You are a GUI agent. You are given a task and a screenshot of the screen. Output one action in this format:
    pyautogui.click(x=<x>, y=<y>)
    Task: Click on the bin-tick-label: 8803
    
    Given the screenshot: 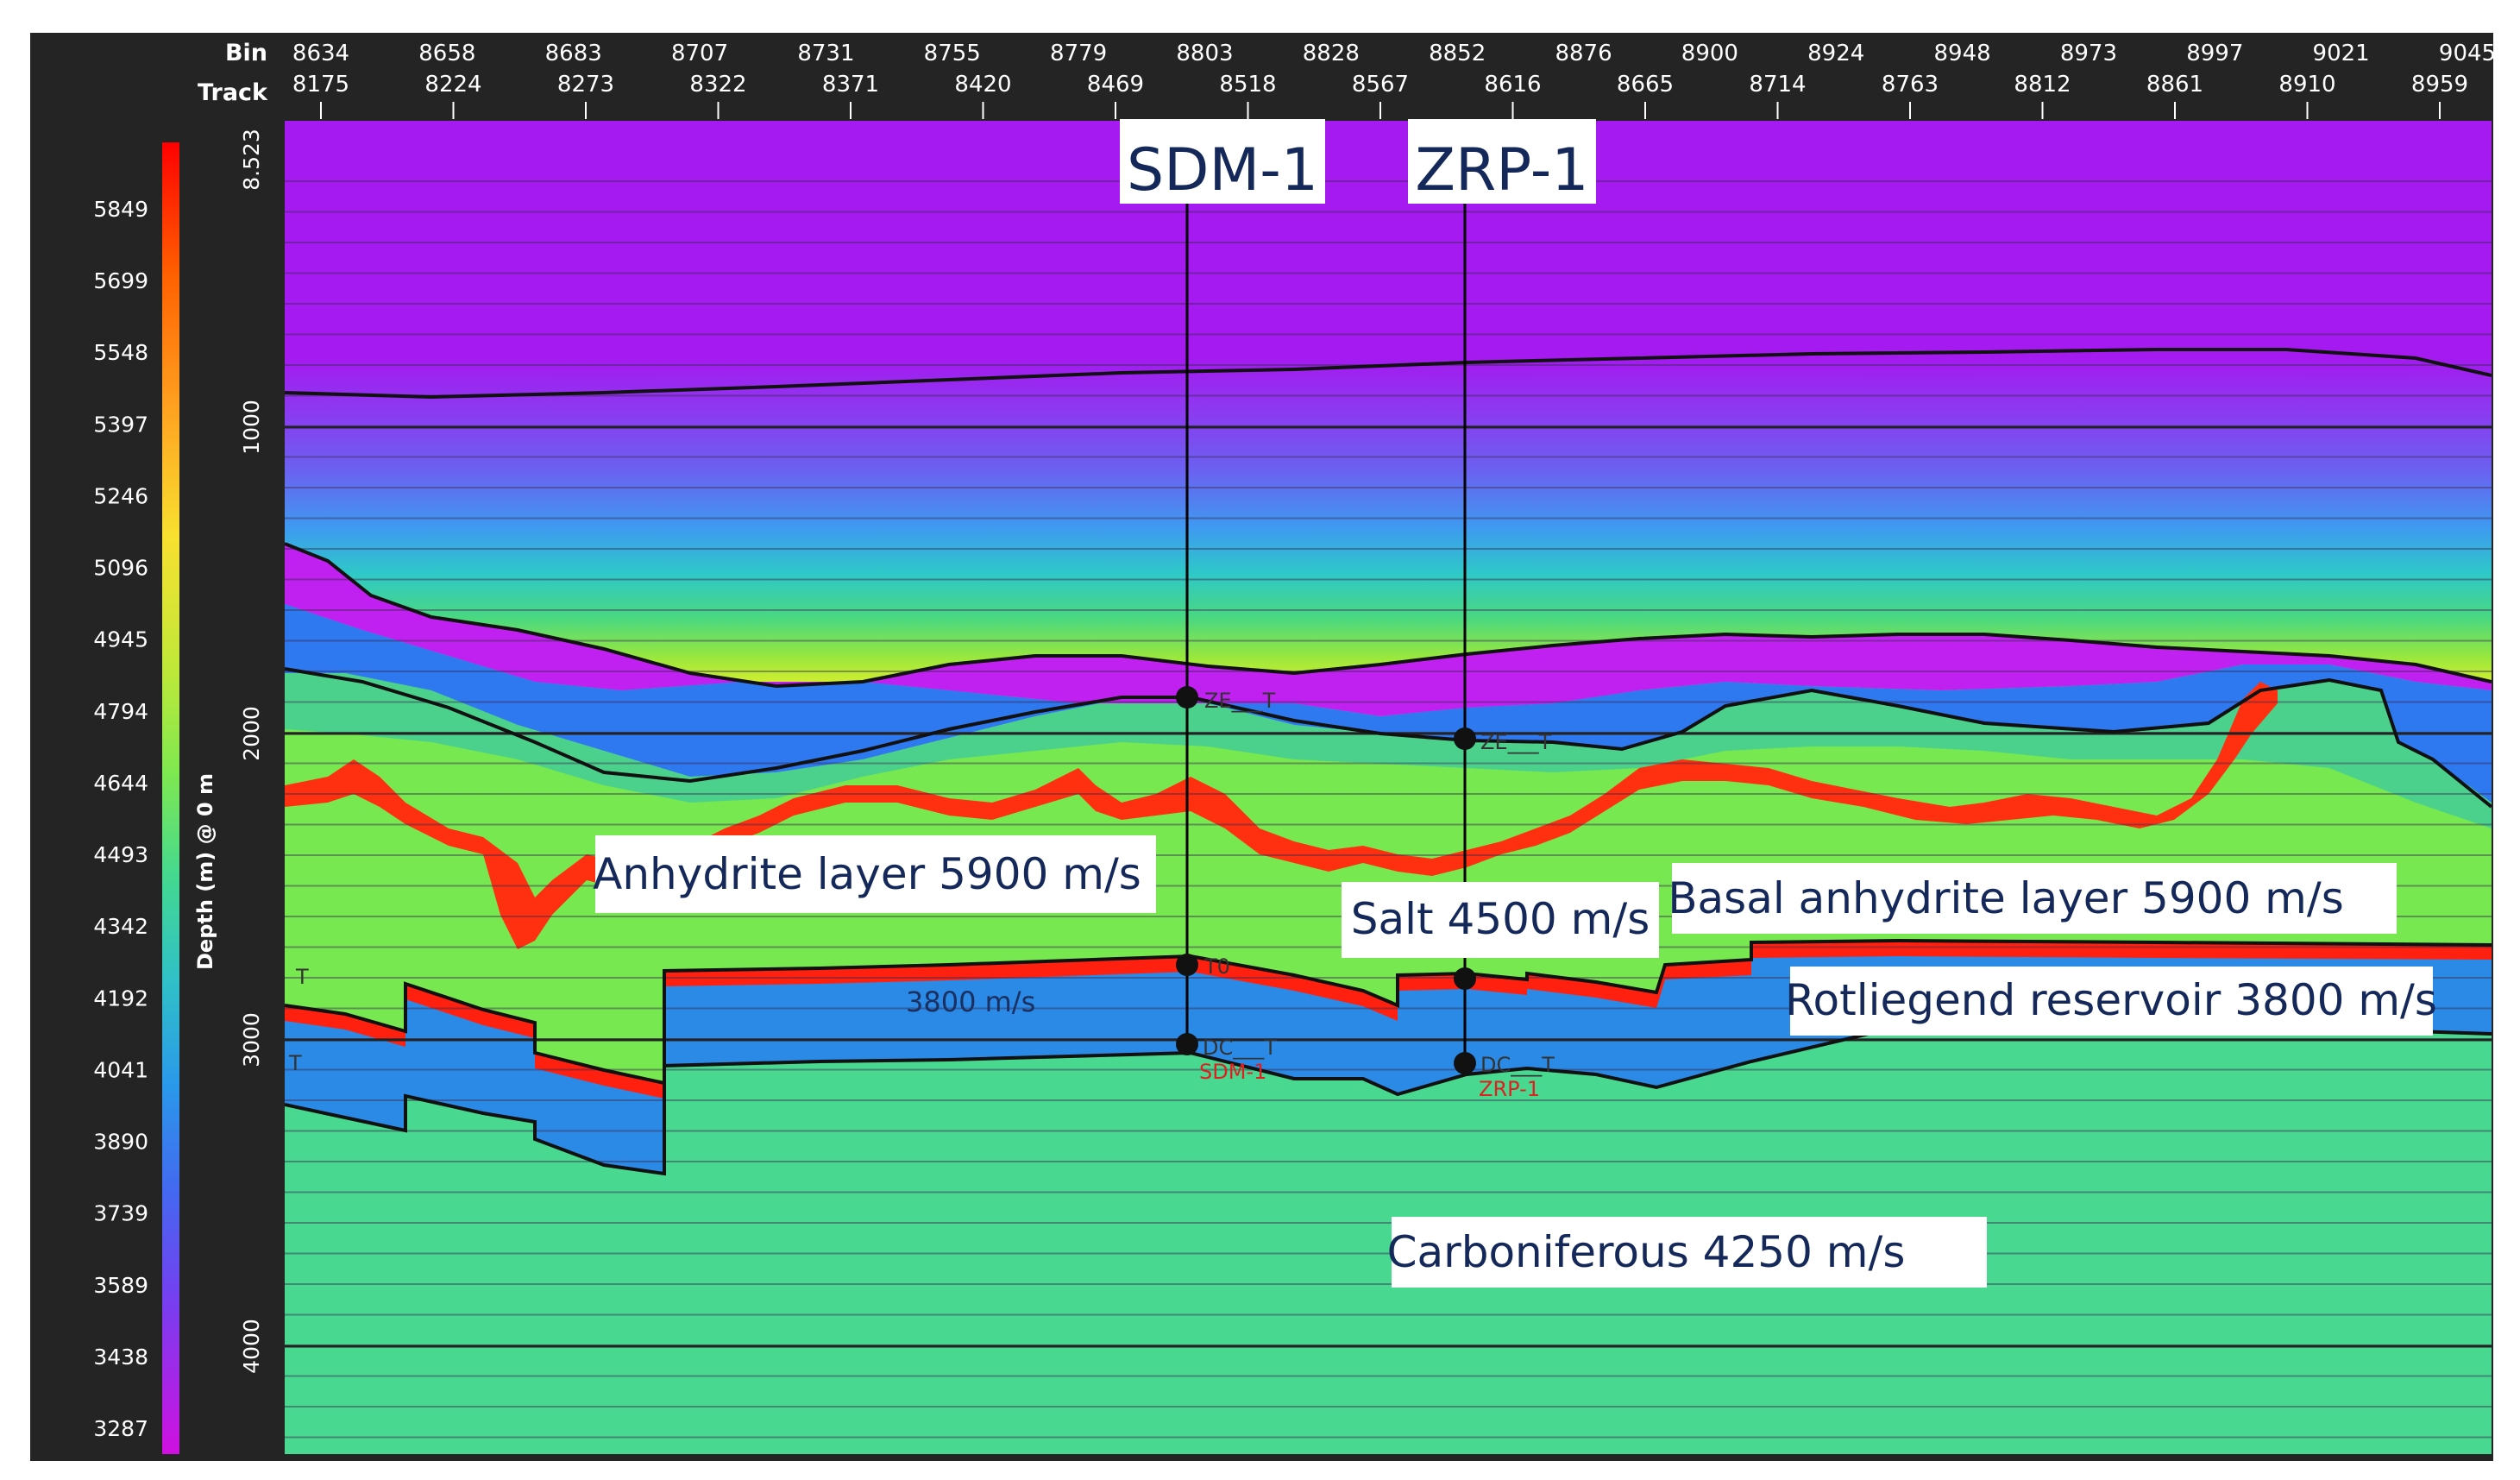 What is the action you would take?
    pyautogui.click(x=1204, y=54)
    